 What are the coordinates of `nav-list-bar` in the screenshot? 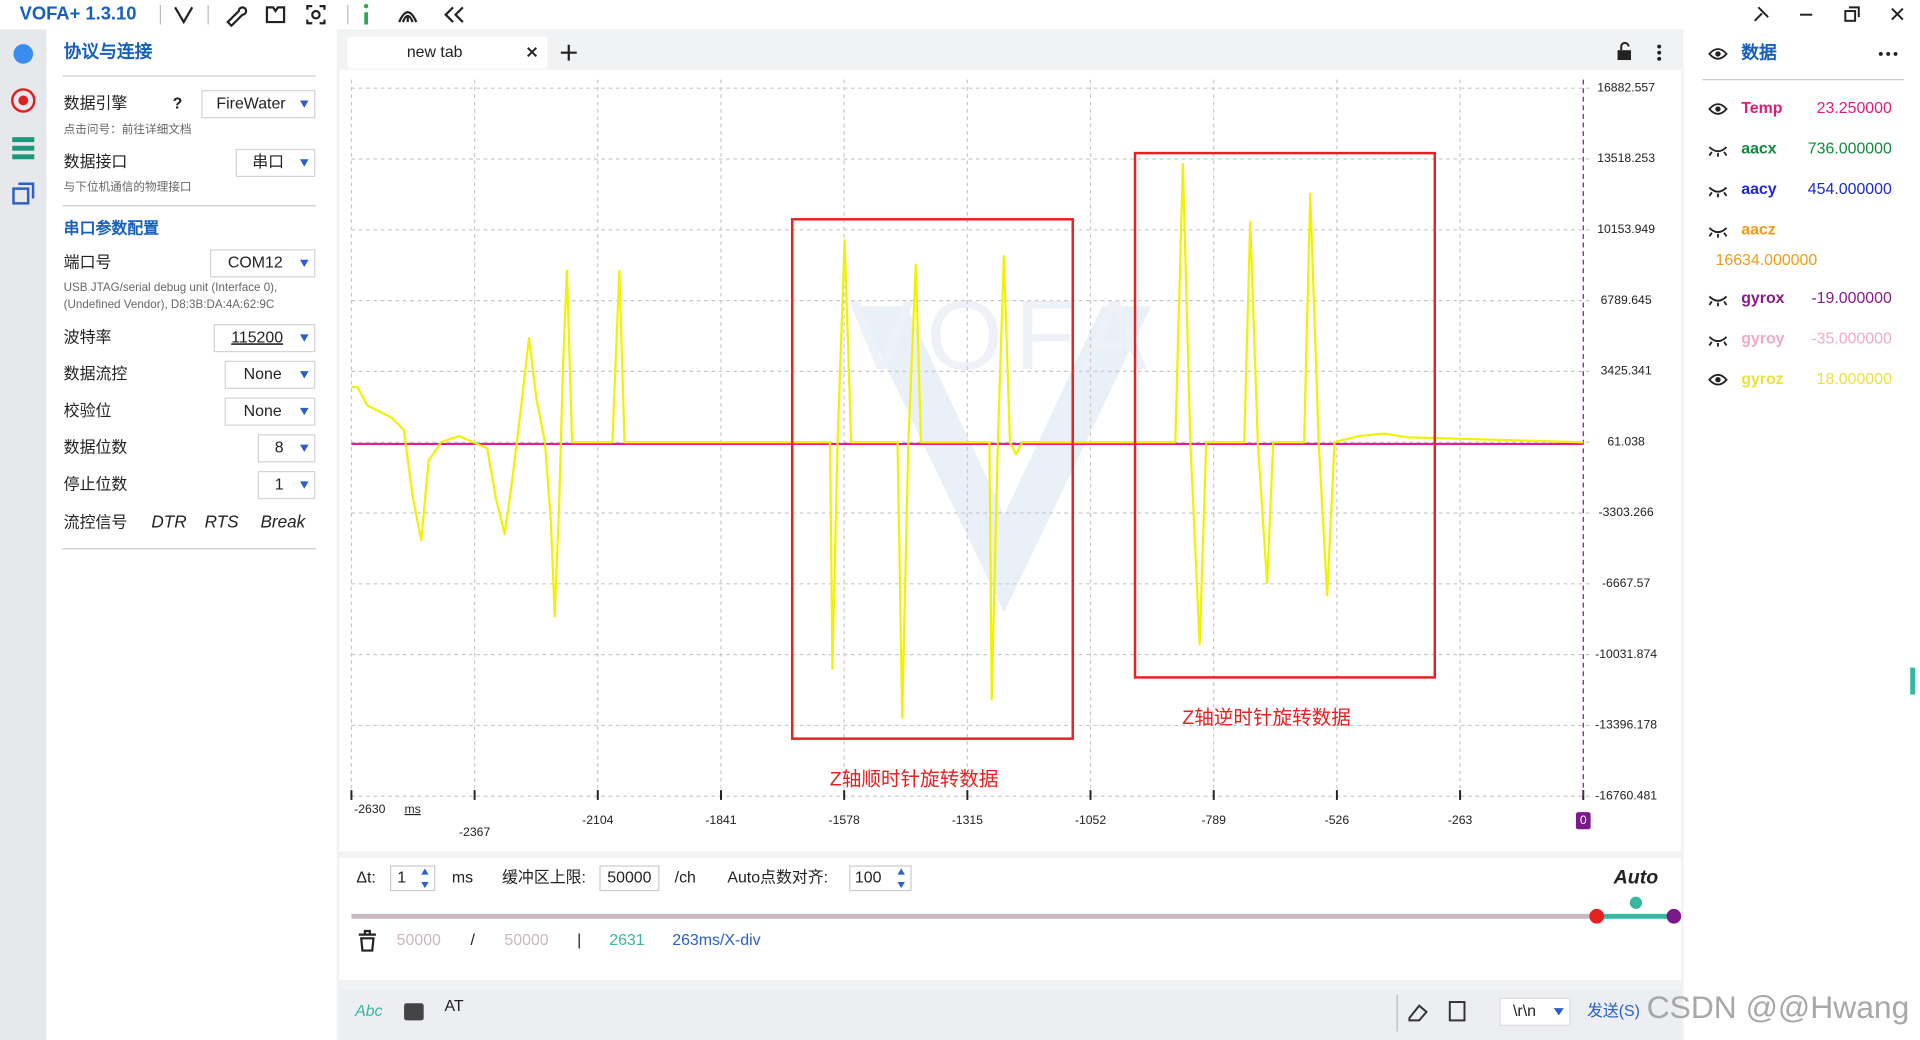 It's located at (23, 157).